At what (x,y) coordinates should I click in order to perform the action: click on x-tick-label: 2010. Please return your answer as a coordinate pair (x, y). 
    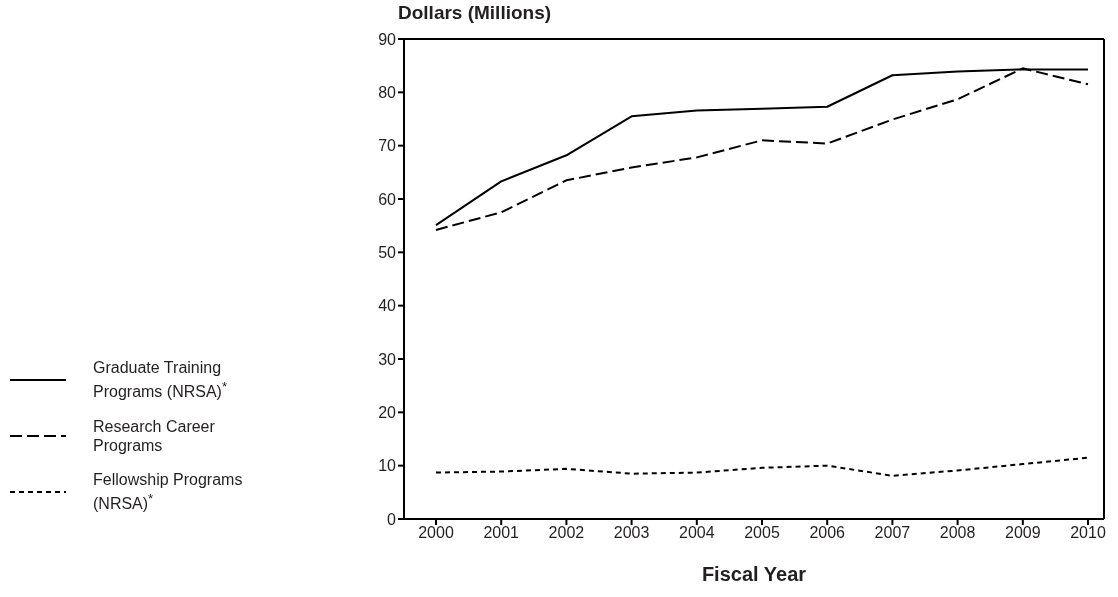
    Looking at the image, I should click on (1088, 533).